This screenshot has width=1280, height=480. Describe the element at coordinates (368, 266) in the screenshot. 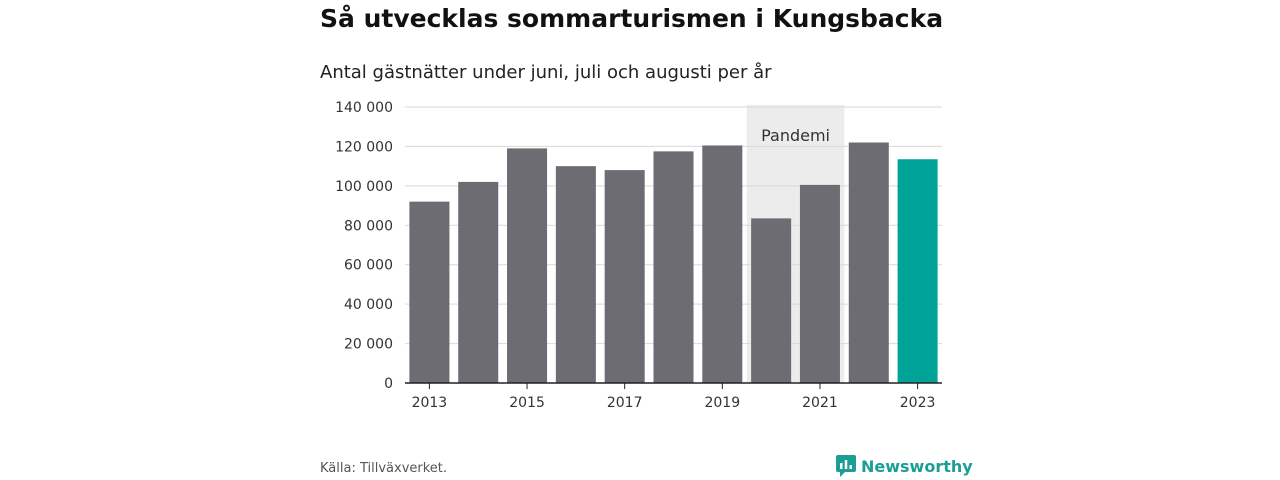

I see `y-tick-label: 60 000` at that location.